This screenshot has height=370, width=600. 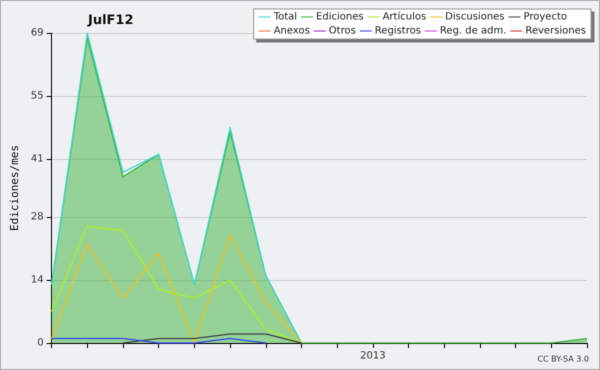 I want to click on chart-title: JulF12, so click(x=110, y=20).